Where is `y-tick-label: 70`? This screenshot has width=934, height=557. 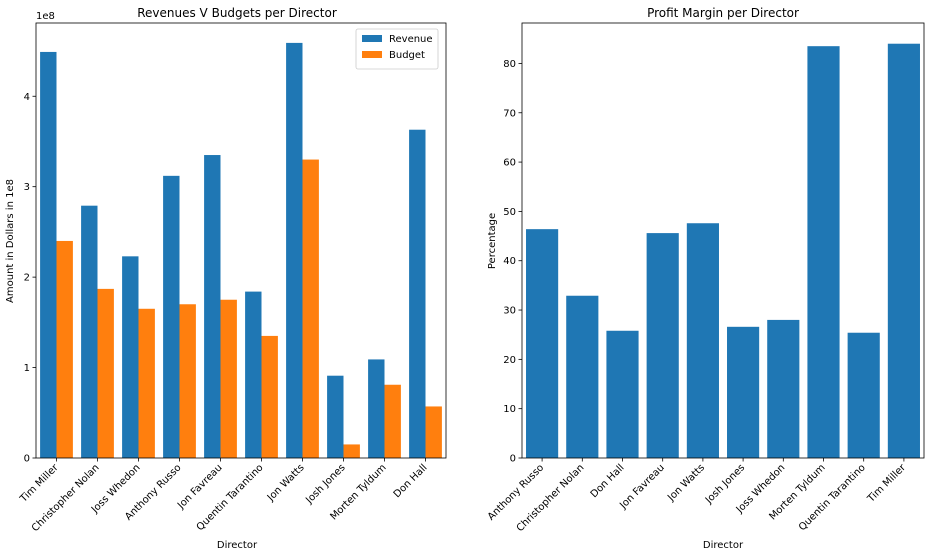 y-tick-label: 70 is located at coordinates (509, 113).